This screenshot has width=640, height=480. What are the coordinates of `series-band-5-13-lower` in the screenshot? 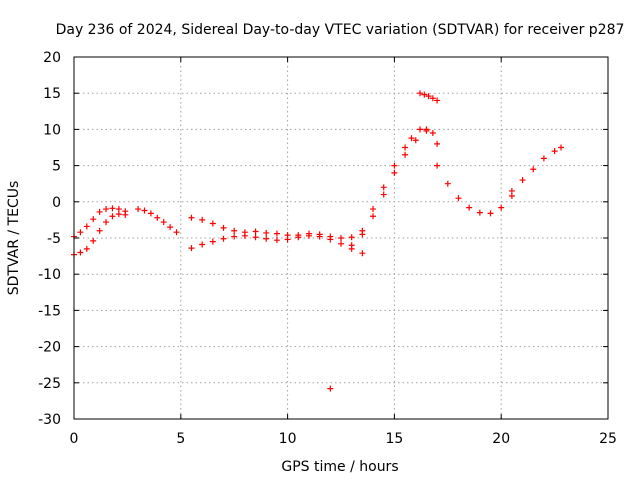 It's located at (277, 244).